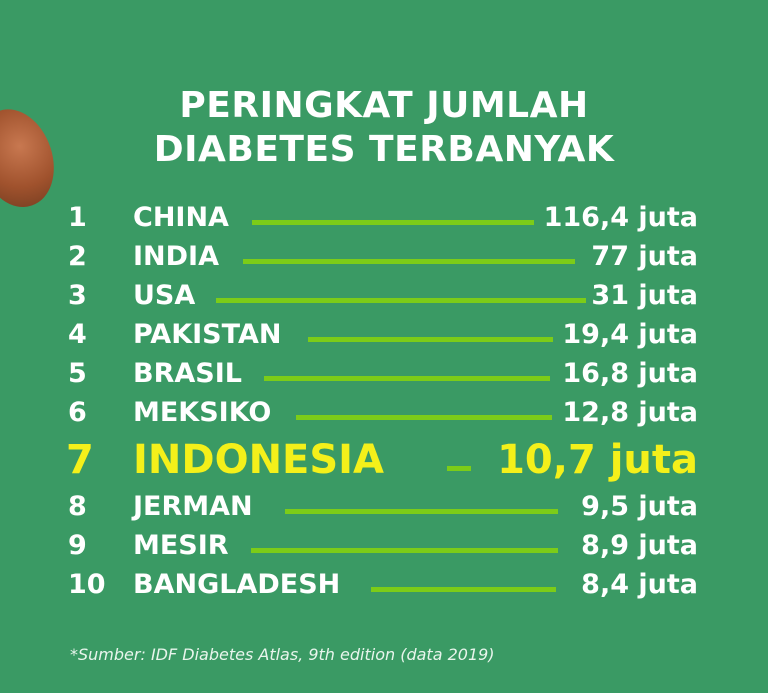  Describe the element at coordinates (639, 545) in the screenshot. I see `diabetes-count: 8,9 juta` at that location.